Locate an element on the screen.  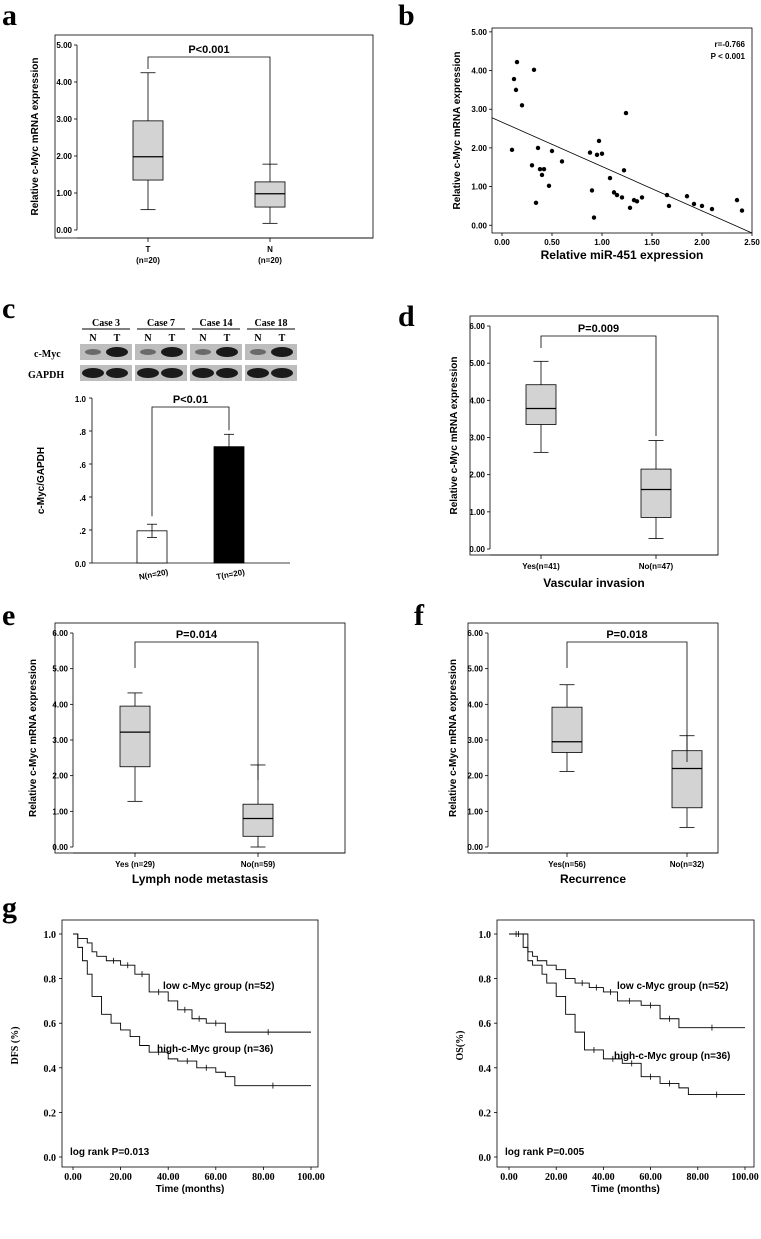
x-tick-label: Yes(n=56) is located at coordinates (567, 864).